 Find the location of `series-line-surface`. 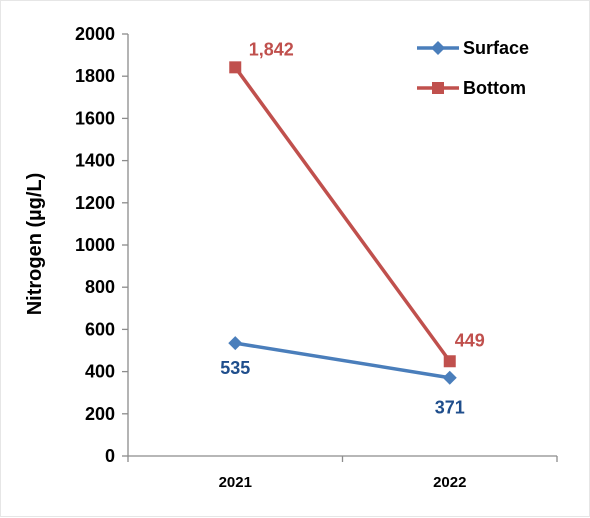

series-line-surface is located at coordinates (342, 360).